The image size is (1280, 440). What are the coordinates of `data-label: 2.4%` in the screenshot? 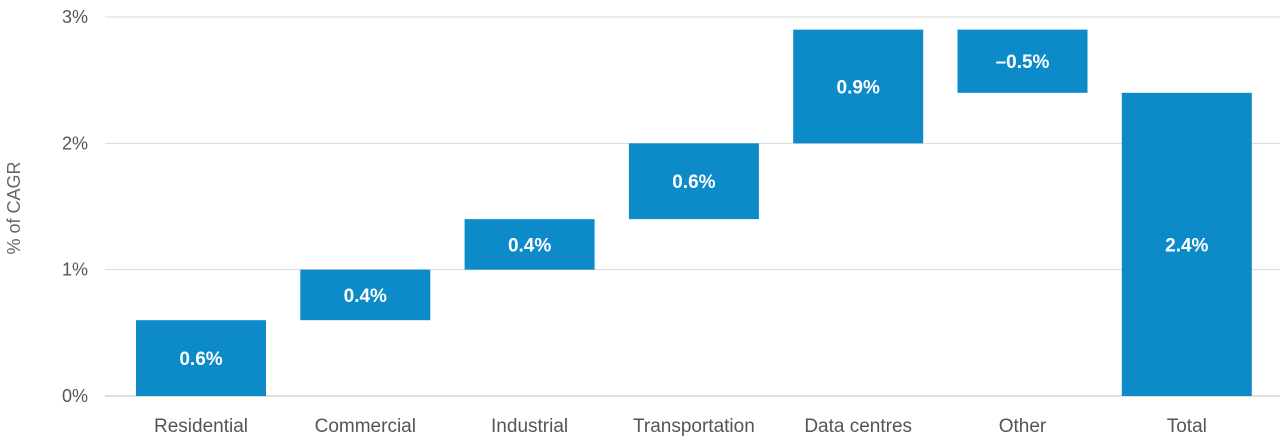 It's located at (1186, 245).